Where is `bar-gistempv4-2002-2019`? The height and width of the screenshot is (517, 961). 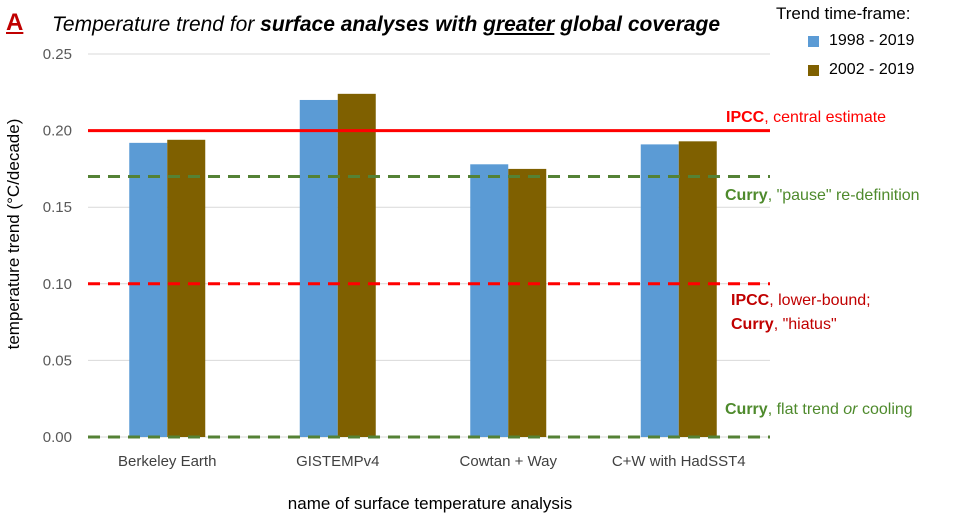
bar-gistempv4-2002-2019 is located at coordinates (357, 265).